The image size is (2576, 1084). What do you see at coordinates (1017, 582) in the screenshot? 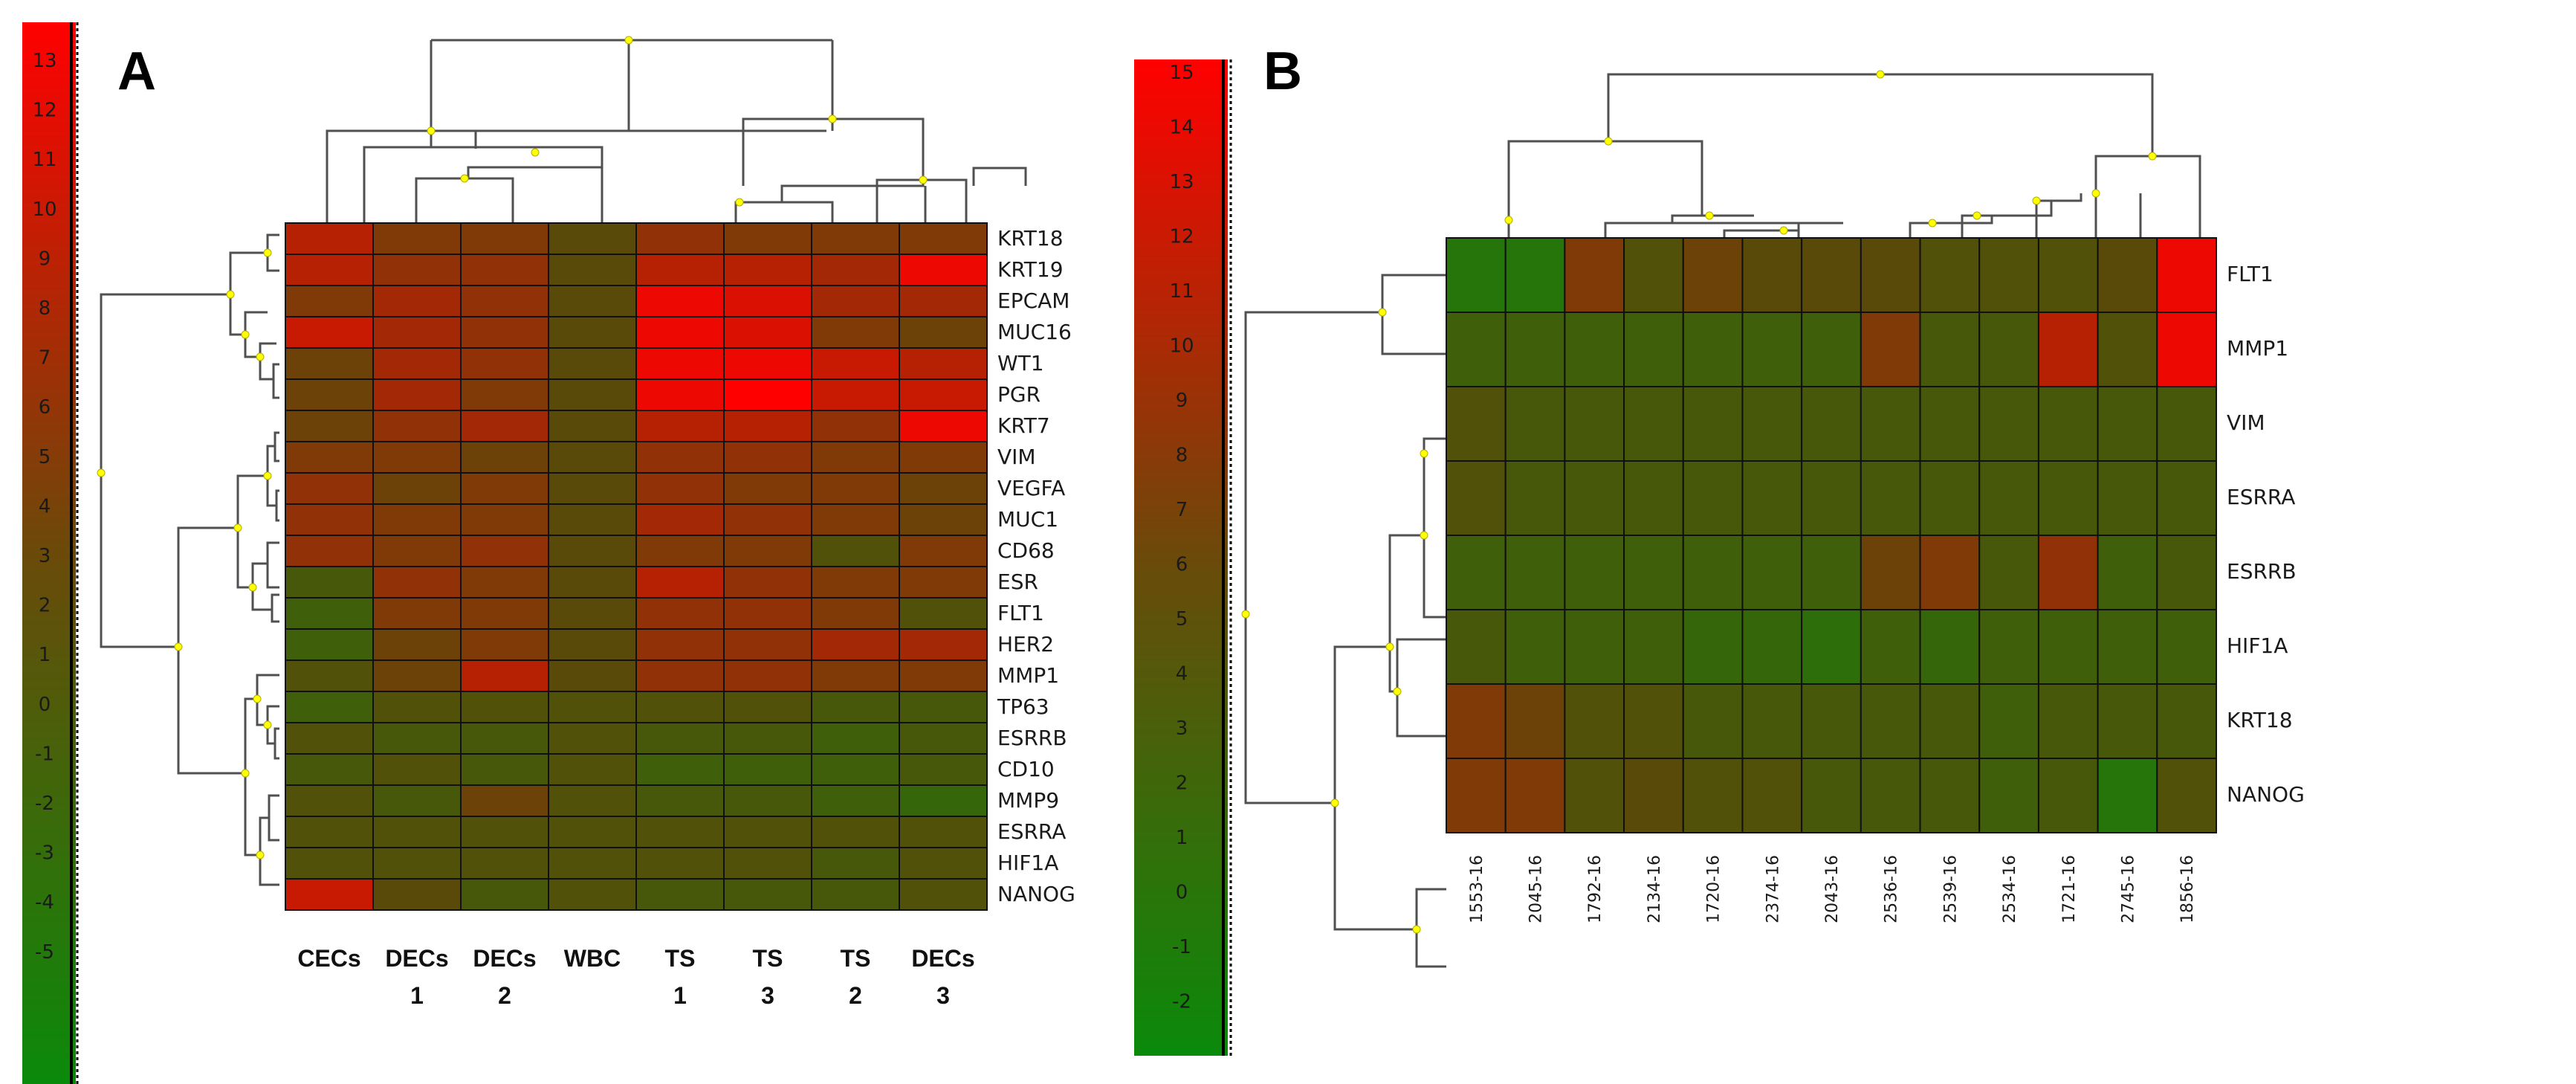
I see `row-label-a: ESR` at bounding box center [1017, 582].